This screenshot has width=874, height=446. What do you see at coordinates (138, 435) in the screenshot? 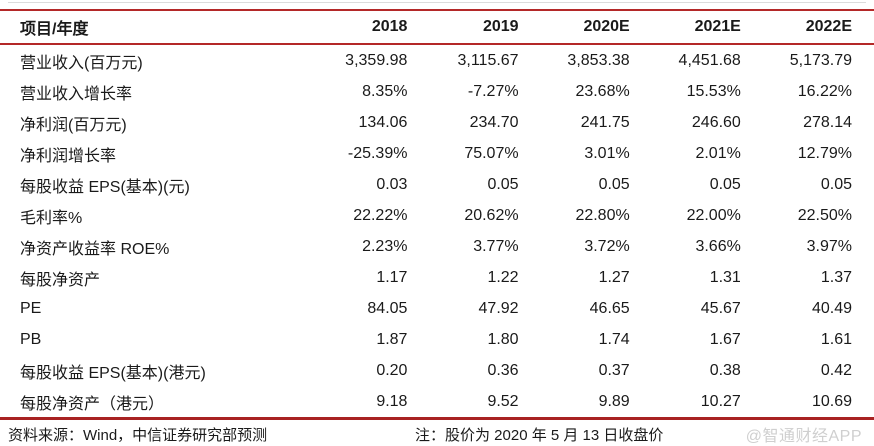
I see `data-source-note: 资料来源：Wind，中信证券研究部预测` at bounding box center [138, 435].